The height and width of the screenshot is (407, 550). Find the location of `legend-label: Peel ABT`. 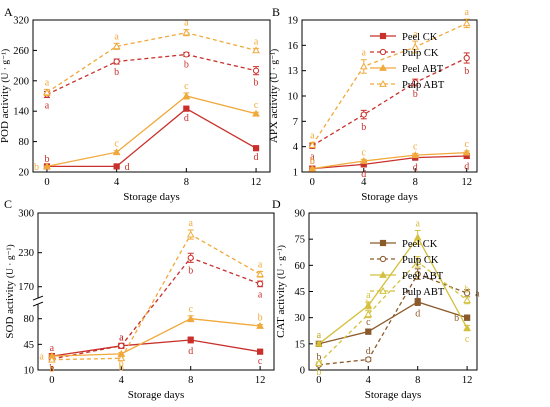

legend-label: Peel ABT is located at coordinates (423, 69).